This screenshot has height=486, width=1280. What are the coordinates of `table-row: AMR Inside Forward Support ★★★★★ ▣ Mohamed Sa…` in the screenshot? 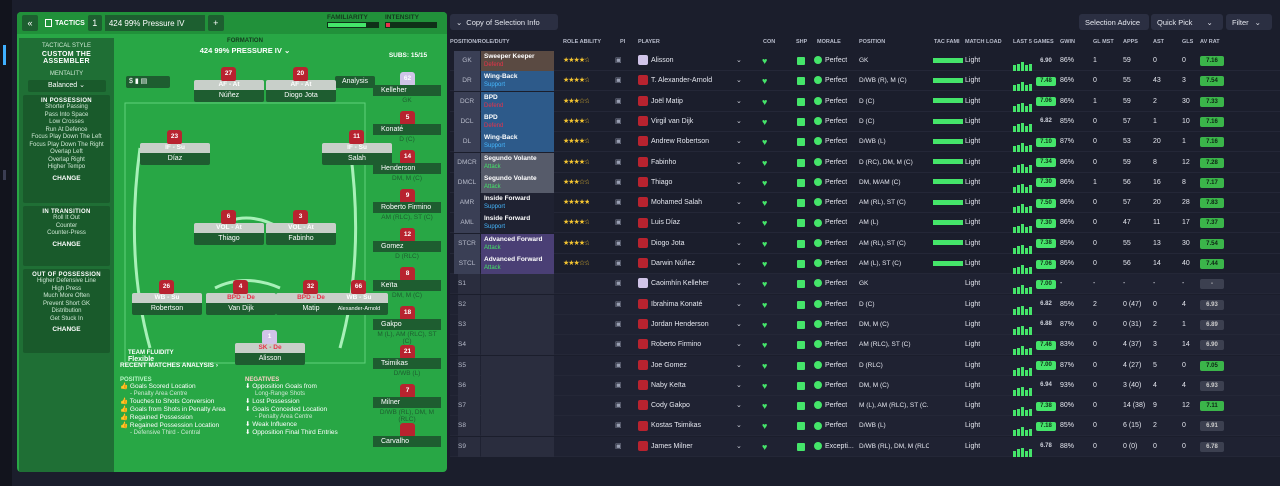 It's located at (865, 203).